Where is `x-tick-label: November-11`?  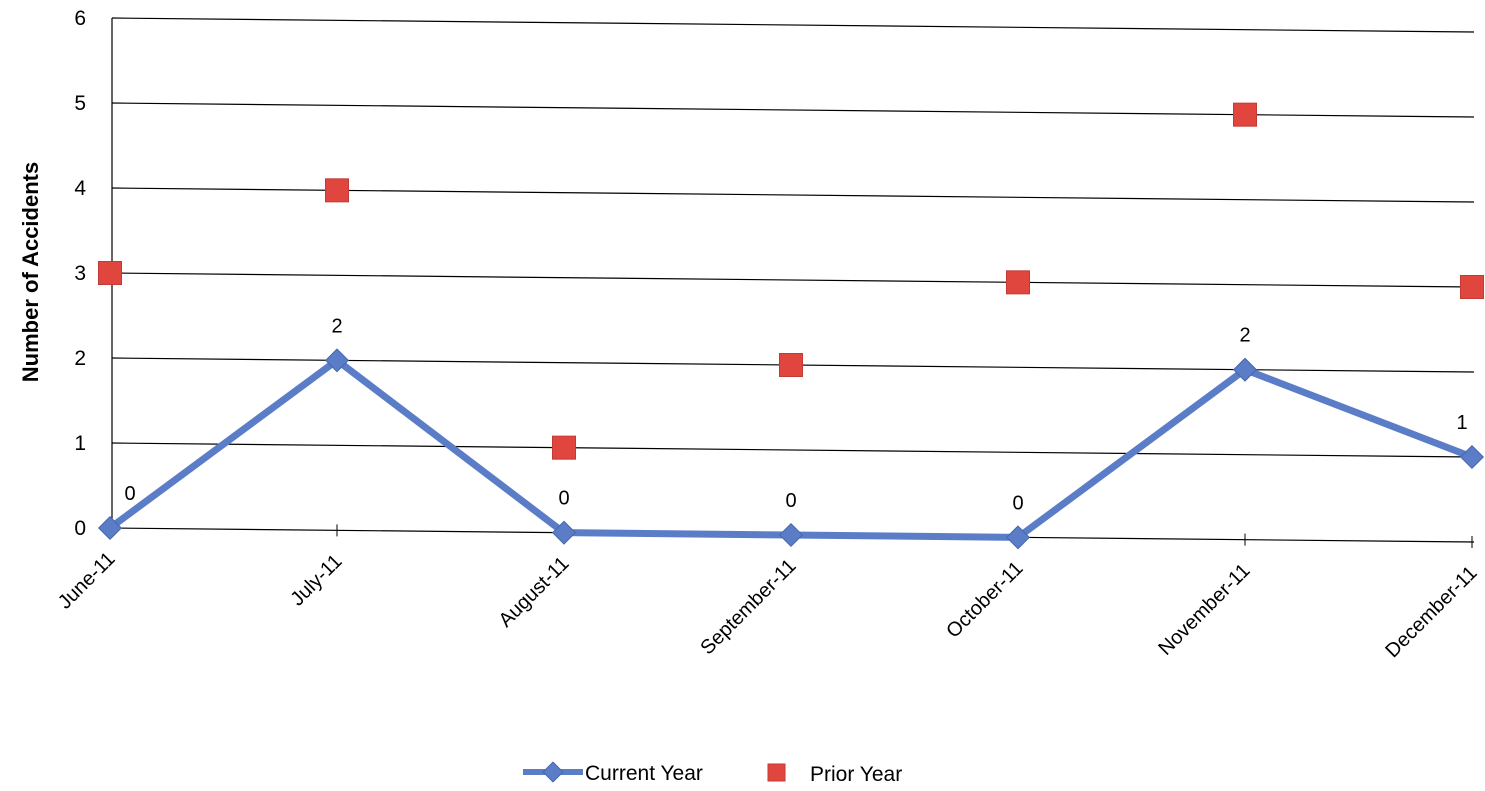
x-tick-label: November-11 is located at coordinates (1204, 610).